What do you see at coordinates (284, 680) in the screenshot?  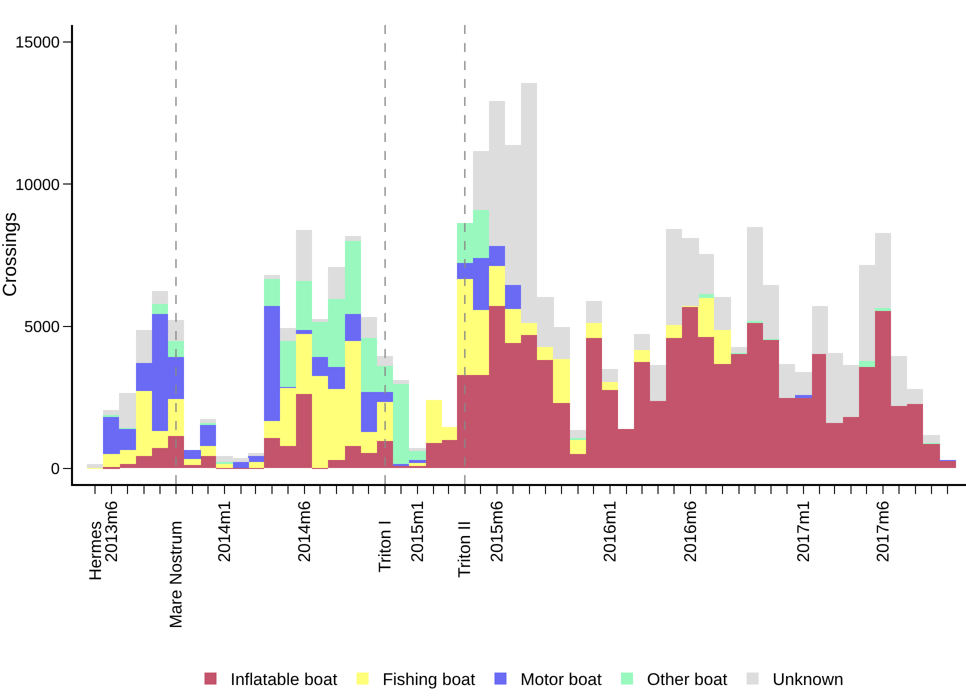 I see `legend-label: Inflatable boat` at bounding box center [284, 680].